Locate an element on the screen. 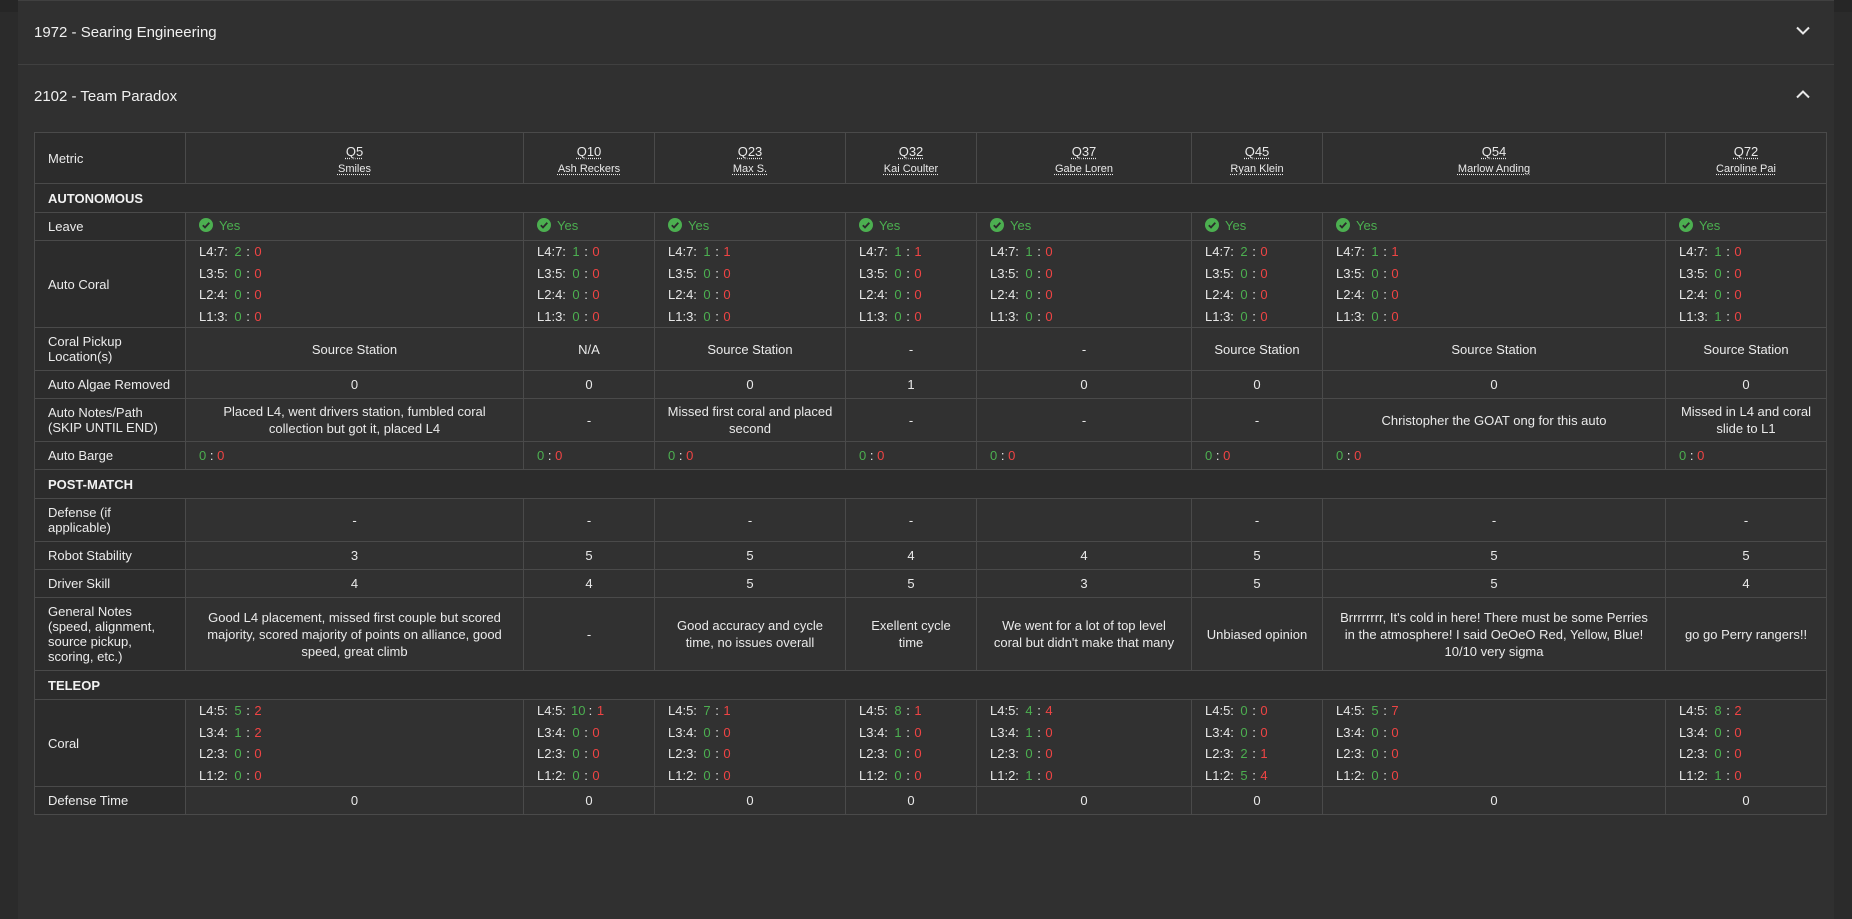 Image resolution: width=1852 pixels, height=919 pixels. metric-label: Robot Stability is located at coordinates (110, 555).